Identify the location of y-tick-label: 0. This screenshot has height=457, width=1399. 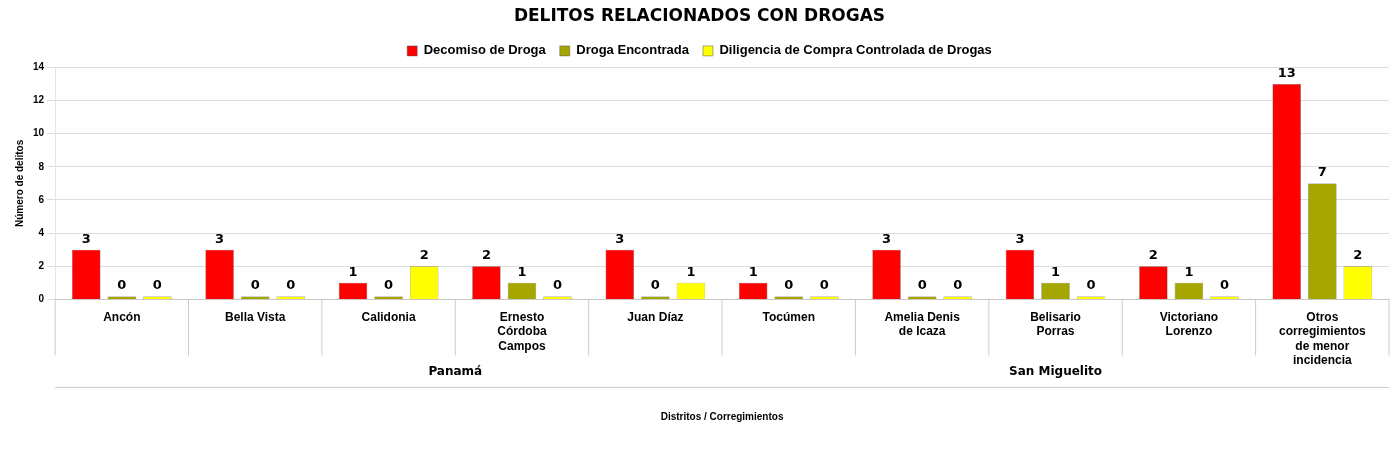
(41, 299).